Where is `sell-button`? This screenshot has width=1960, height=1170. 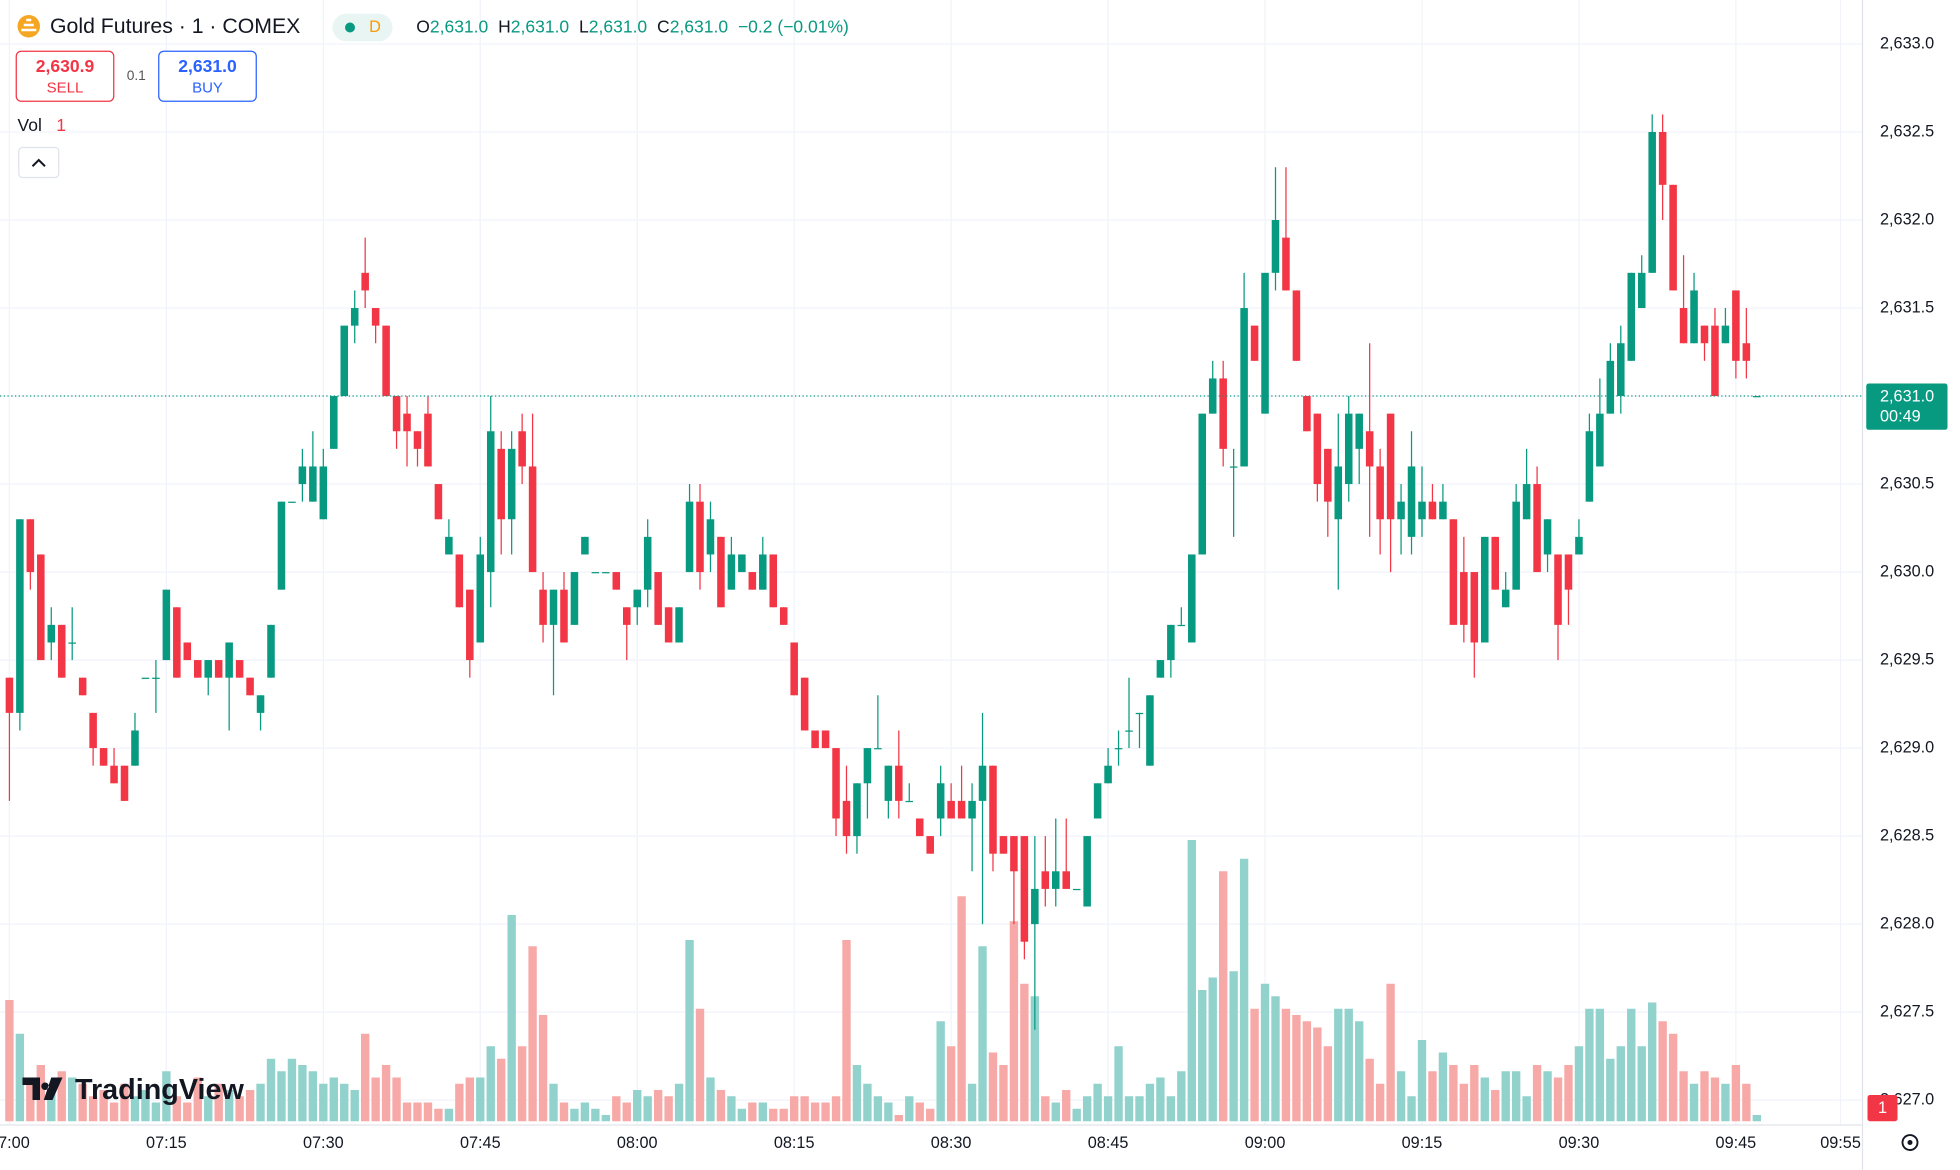 sell-button is located at coordinates (65, 76).